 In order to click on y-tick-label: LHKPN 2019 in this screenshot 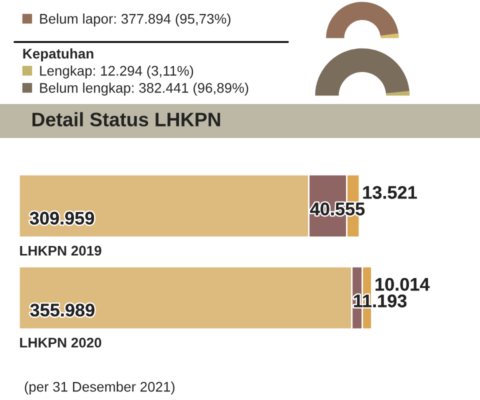, I will do `click(61, 251)`.